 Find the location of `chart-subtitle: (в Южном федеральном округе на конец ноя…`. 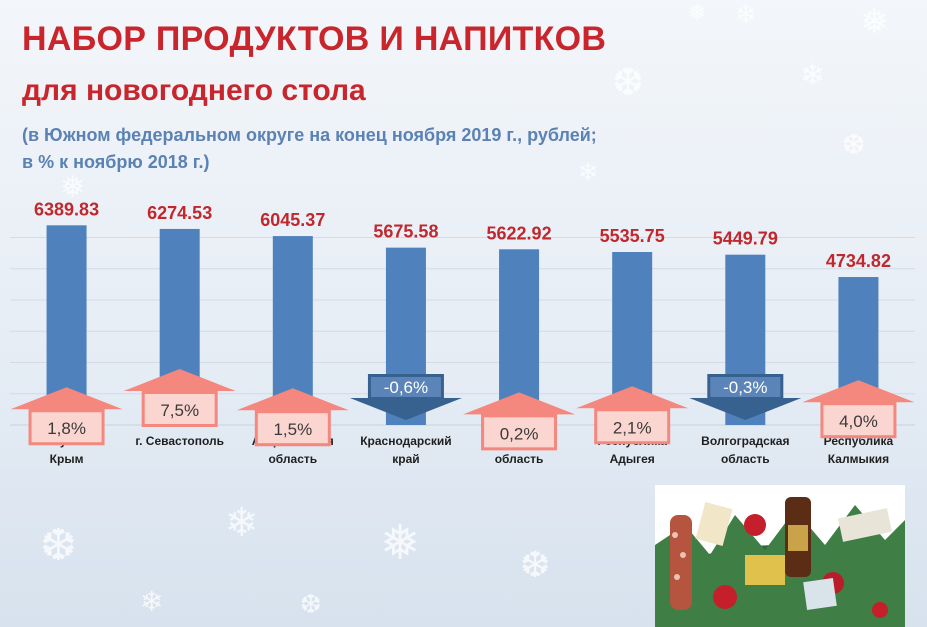

chart-subtitle: (в Южном федеральном округе на конец ноя… is located at coordinates (372, 149).